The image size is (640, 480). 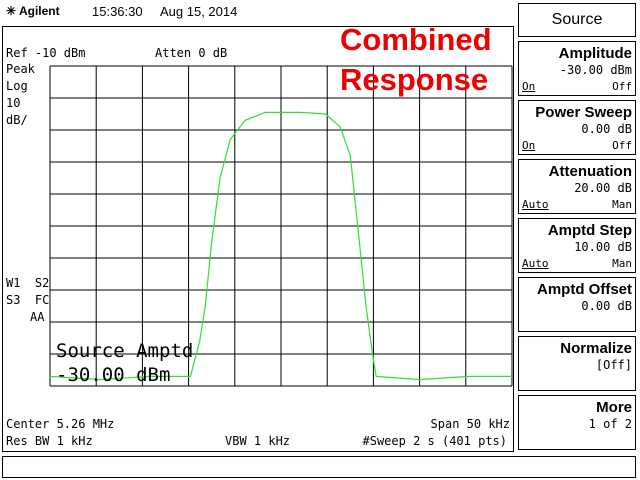 I want to click on vbw: VBW 1 kHz, so click(x=258, y=441).